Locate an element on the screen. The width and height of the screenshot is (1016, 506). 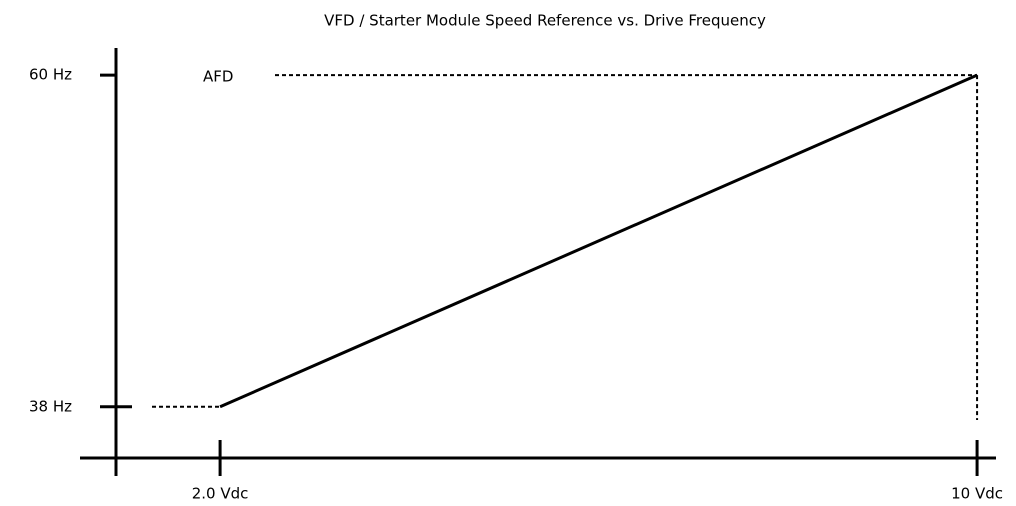
x-tick-label: 2.0 Vdc is located at coordinates (220, 494).